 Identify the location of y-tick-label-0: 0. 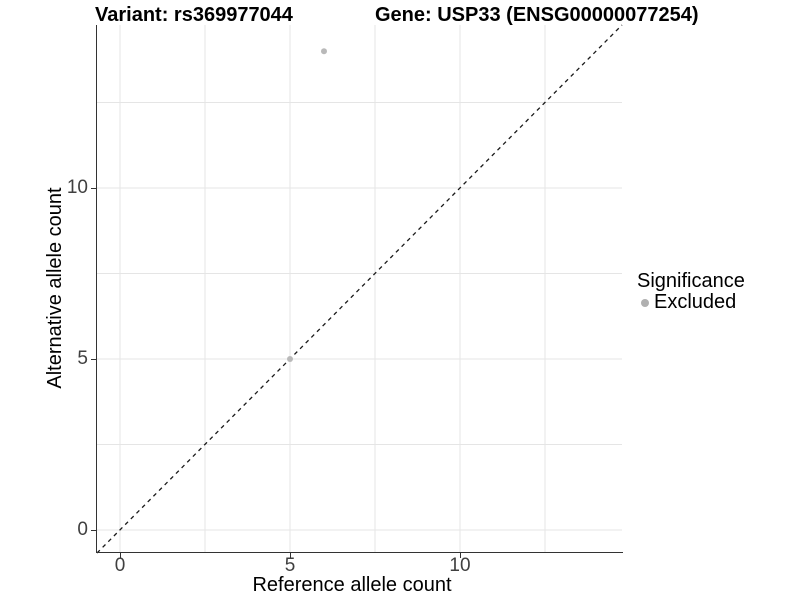
(82, 529).